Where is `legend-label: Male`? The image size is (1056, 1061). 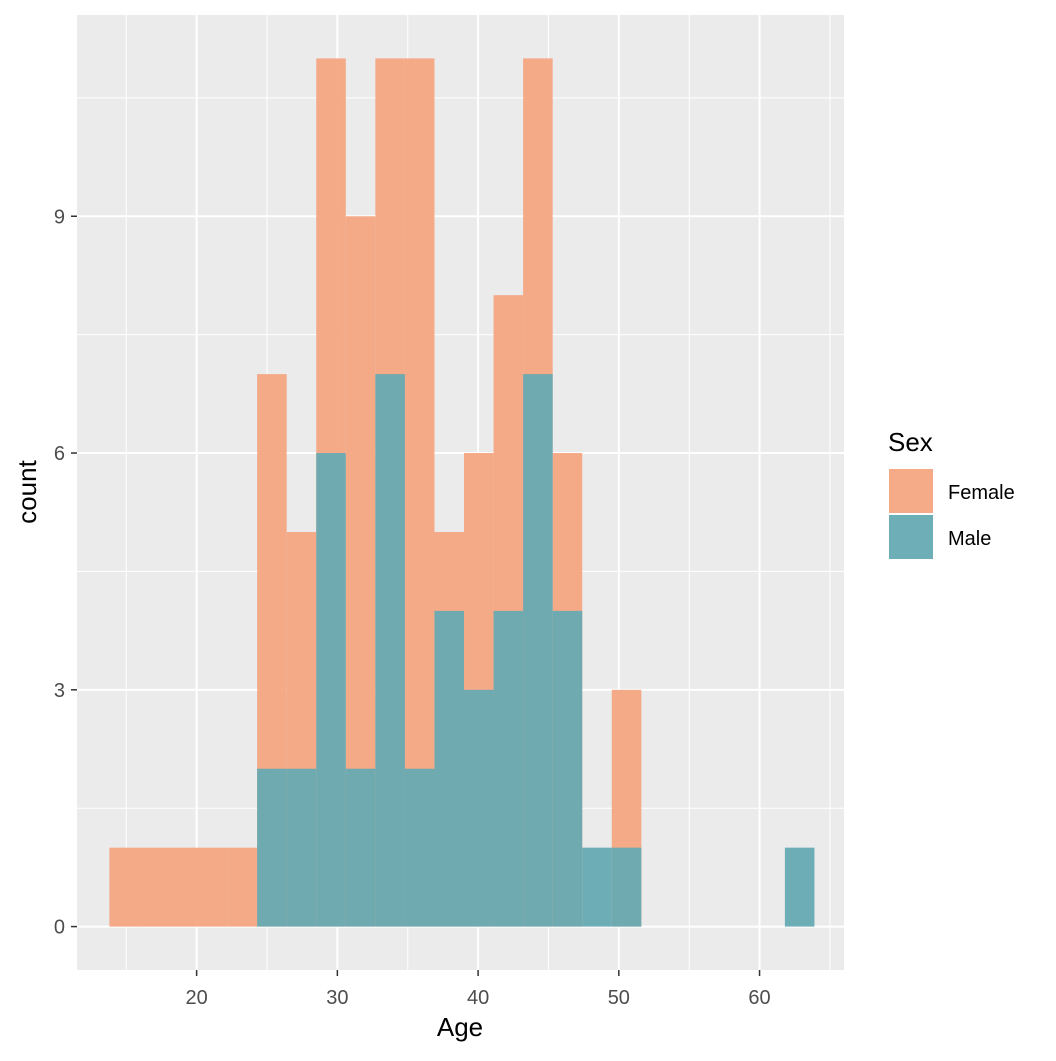
legend-label: Male is located at coordinates (969, 539).